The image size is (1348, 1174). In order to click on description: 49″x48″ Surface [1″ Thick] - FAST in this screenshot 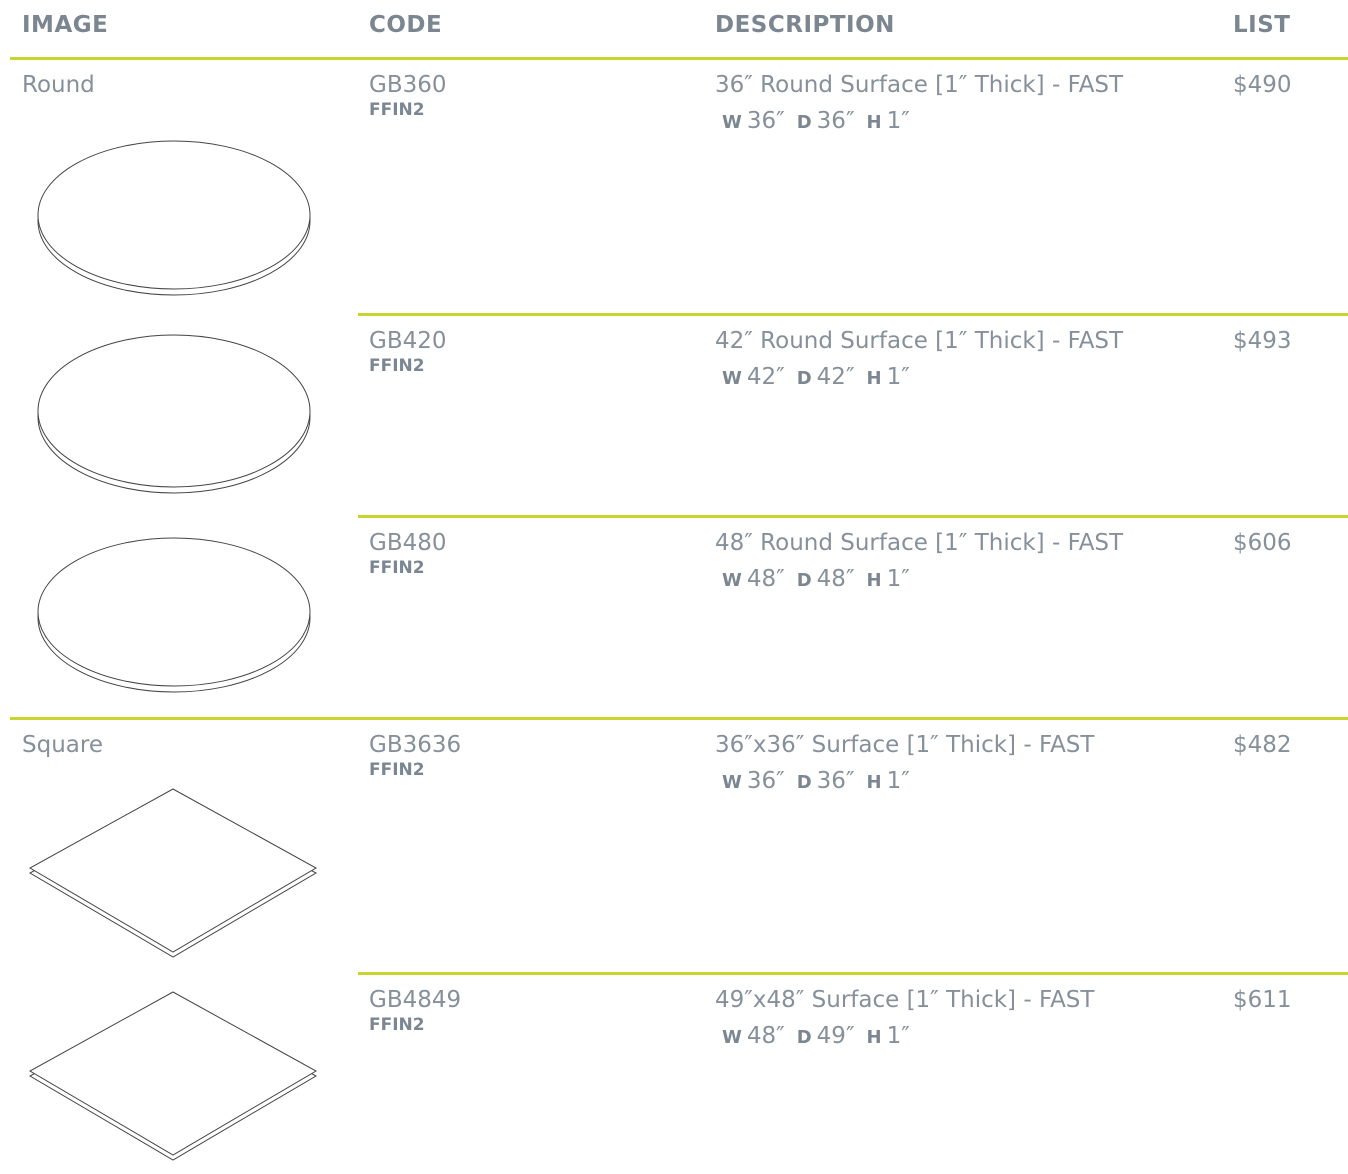, I will do `click(905, 1000)`.